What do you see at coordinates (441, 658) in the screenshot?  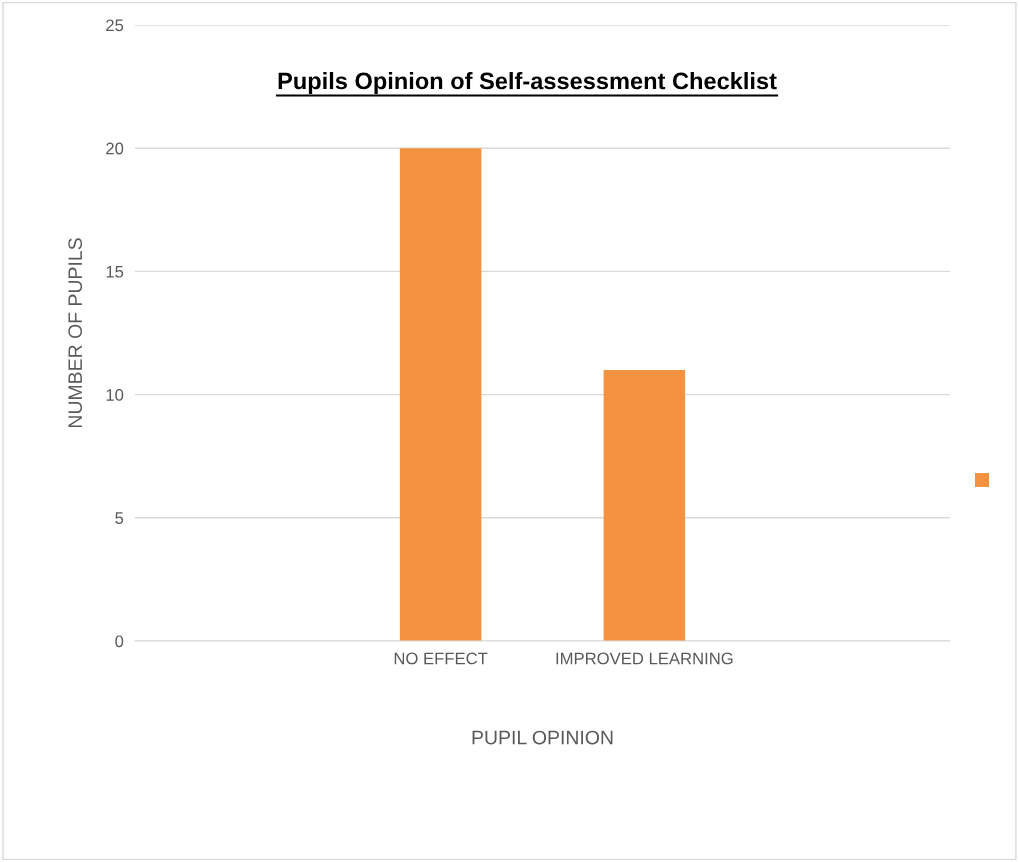 I see `x-tick-label: NO EFFECT` at bounding box center [441, 658].